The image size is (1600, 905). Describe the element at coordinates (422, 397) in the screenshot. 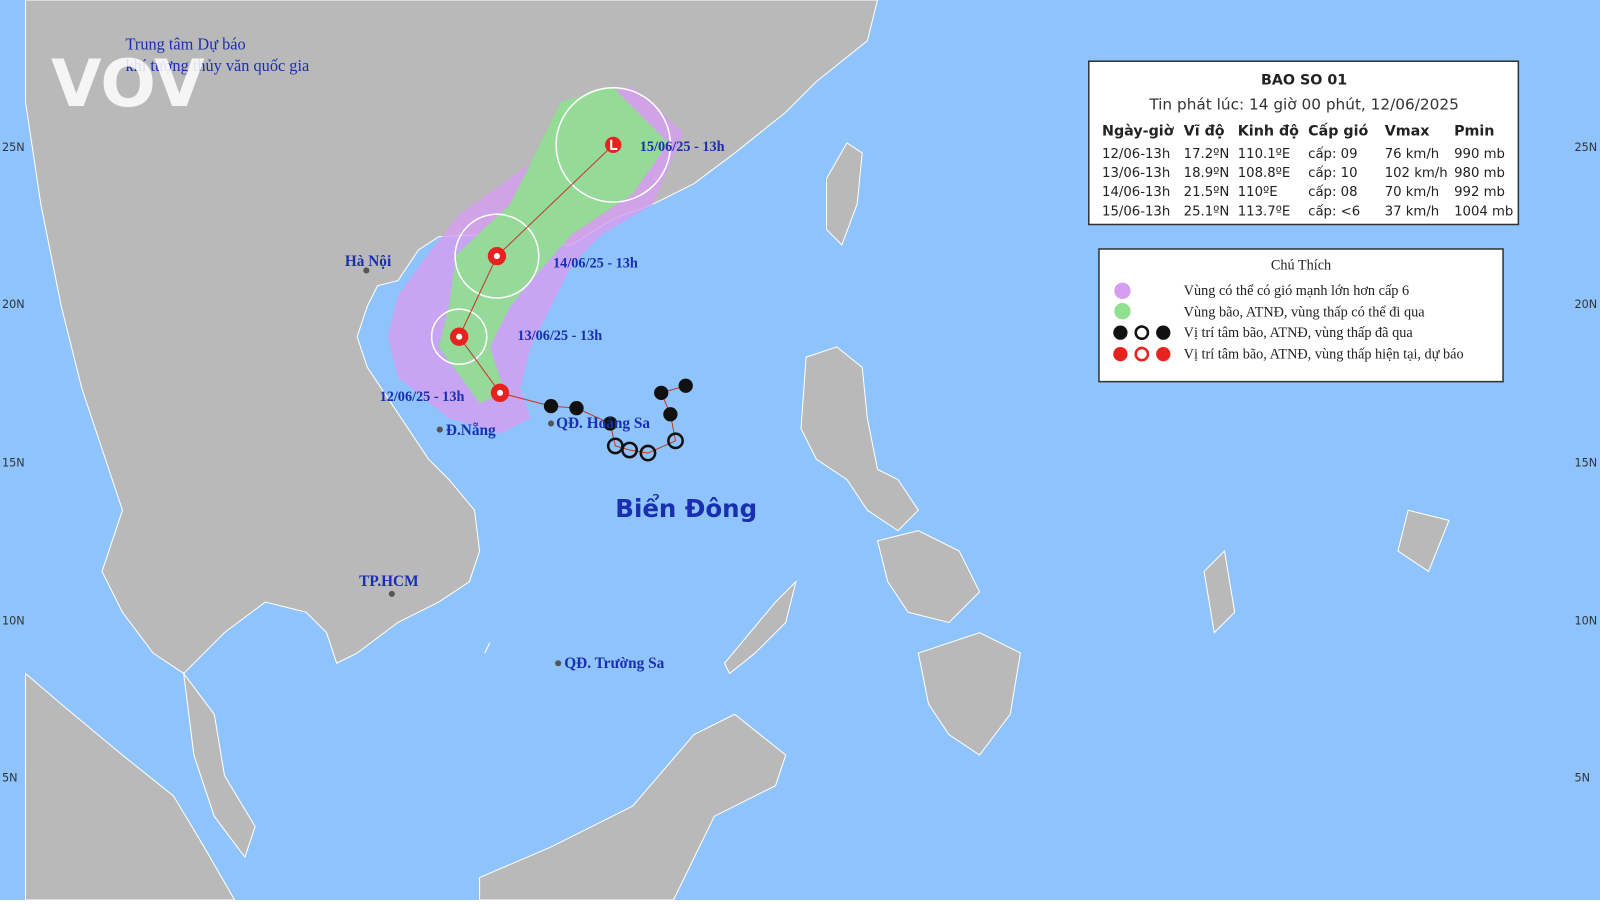

I see `forecast-label: 12/06/25 - 13h` at that location.